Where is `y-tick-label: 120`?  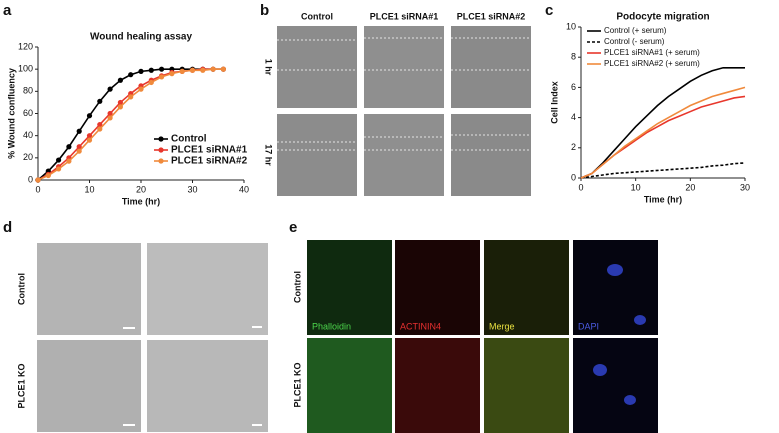
y-tick-label: 120 is located at coordinates (25, 46).